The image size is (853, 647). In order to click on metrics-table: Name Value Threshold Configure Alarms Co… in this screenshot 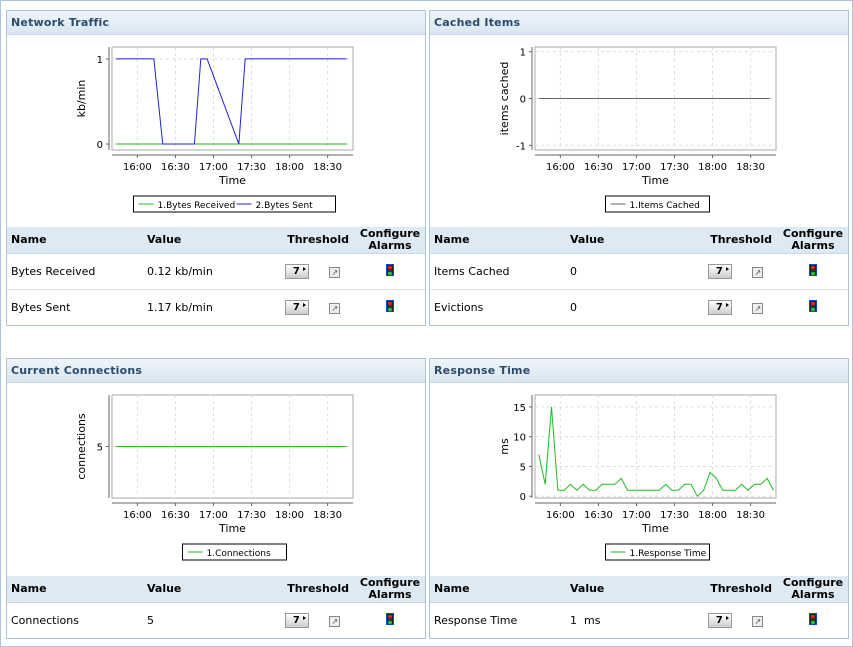, I will do `click(216, 607)`.